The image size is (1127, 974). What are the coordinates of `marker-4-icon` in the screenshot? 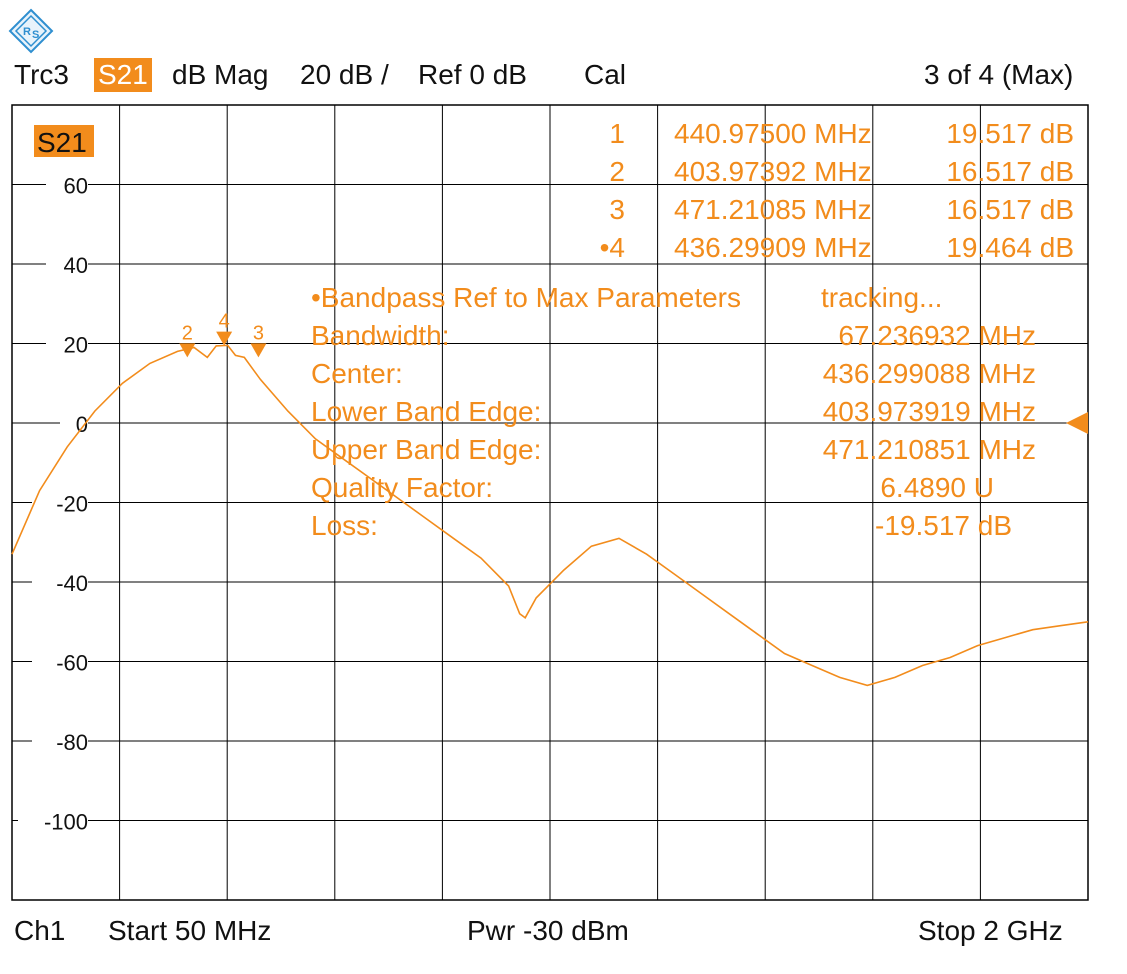 It's located at (224, 338).